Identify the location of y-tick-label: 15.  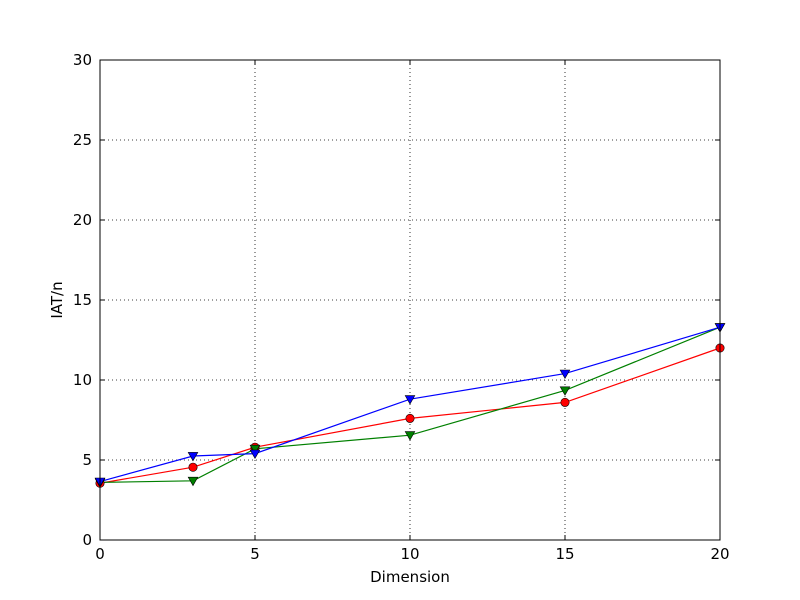
(82, 300).